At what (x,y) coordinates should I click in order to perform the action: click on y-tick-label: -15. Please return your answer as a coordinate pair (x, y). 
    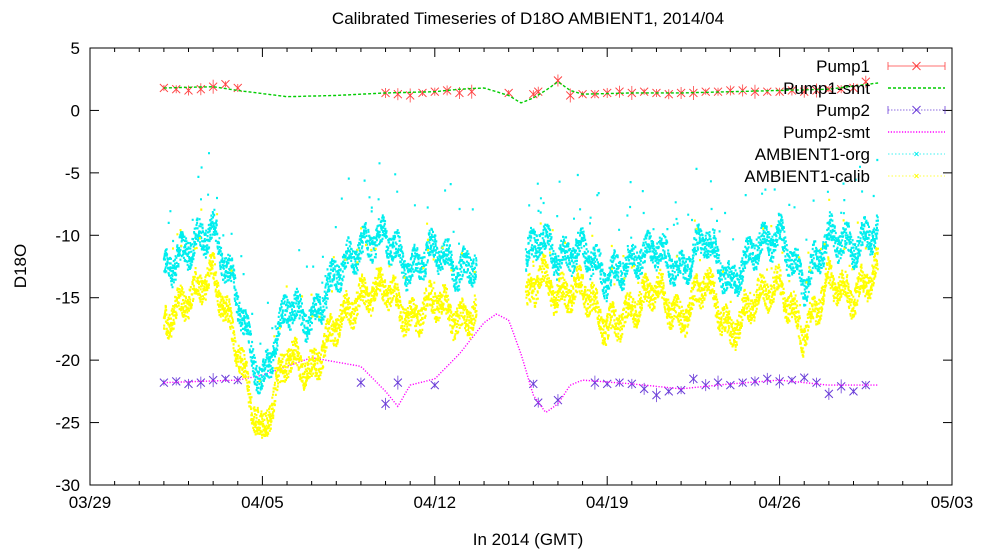
    Looking at the image, I should click on (67, 298).